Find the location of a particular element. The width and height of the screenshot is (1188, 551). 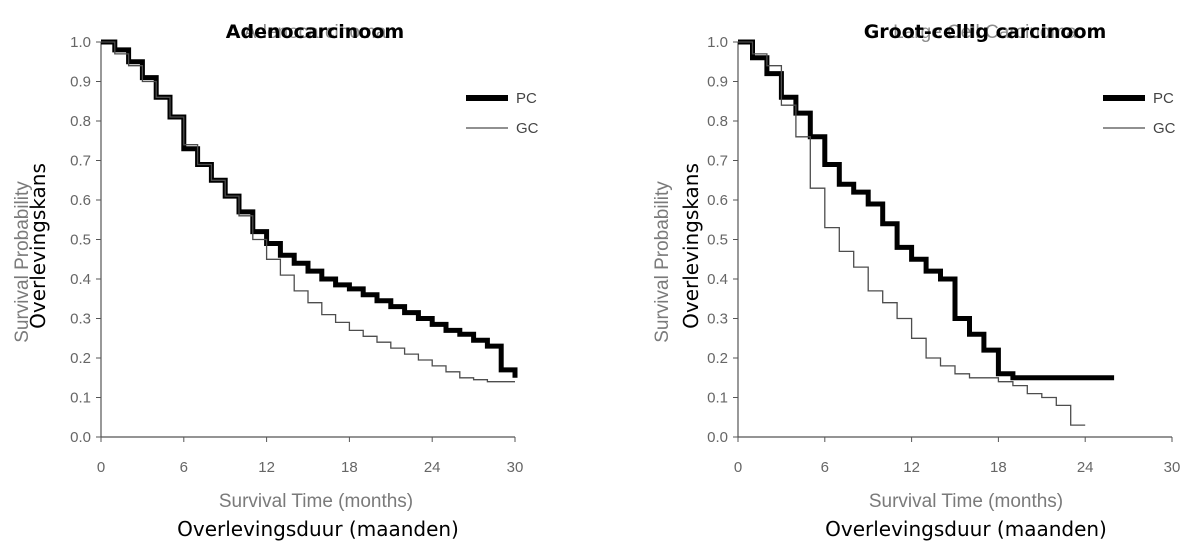

chart-title-overlay: Adenocarcinoom is located at coordinates (315, 32).